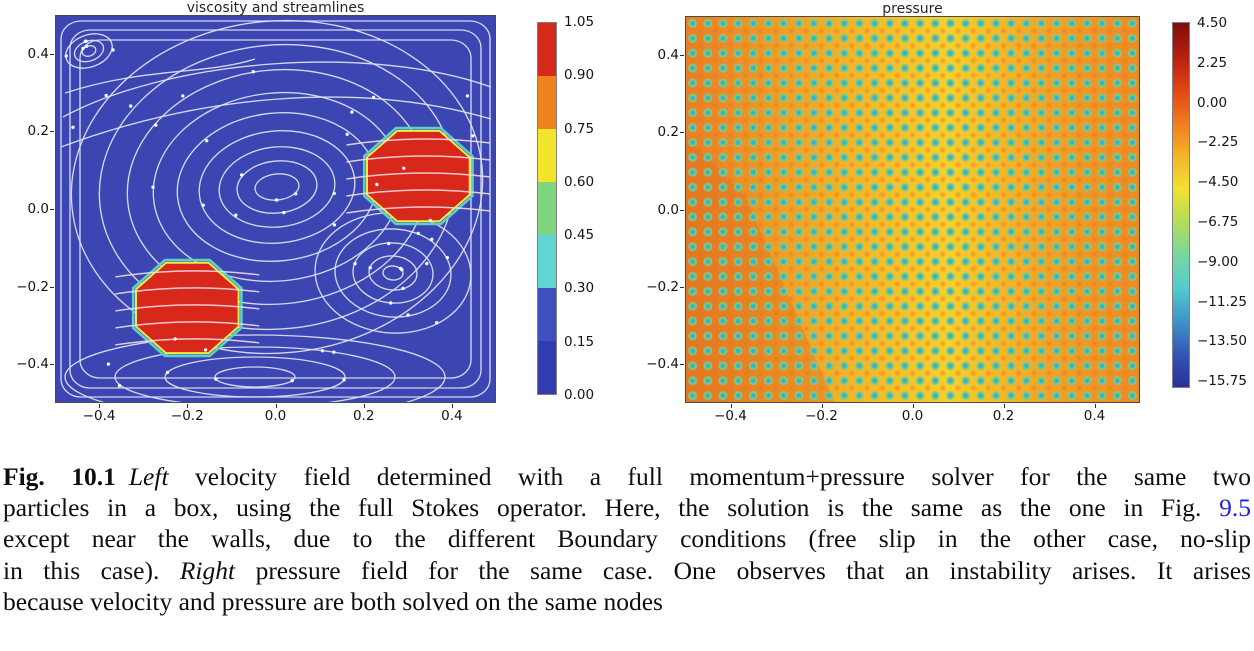 The width and height of the screenshot is (1254, 651). Describe the element at coordinates (32, 364) in the screenshot. I see `left-plot-y-tick-label: −0.4` at that location.